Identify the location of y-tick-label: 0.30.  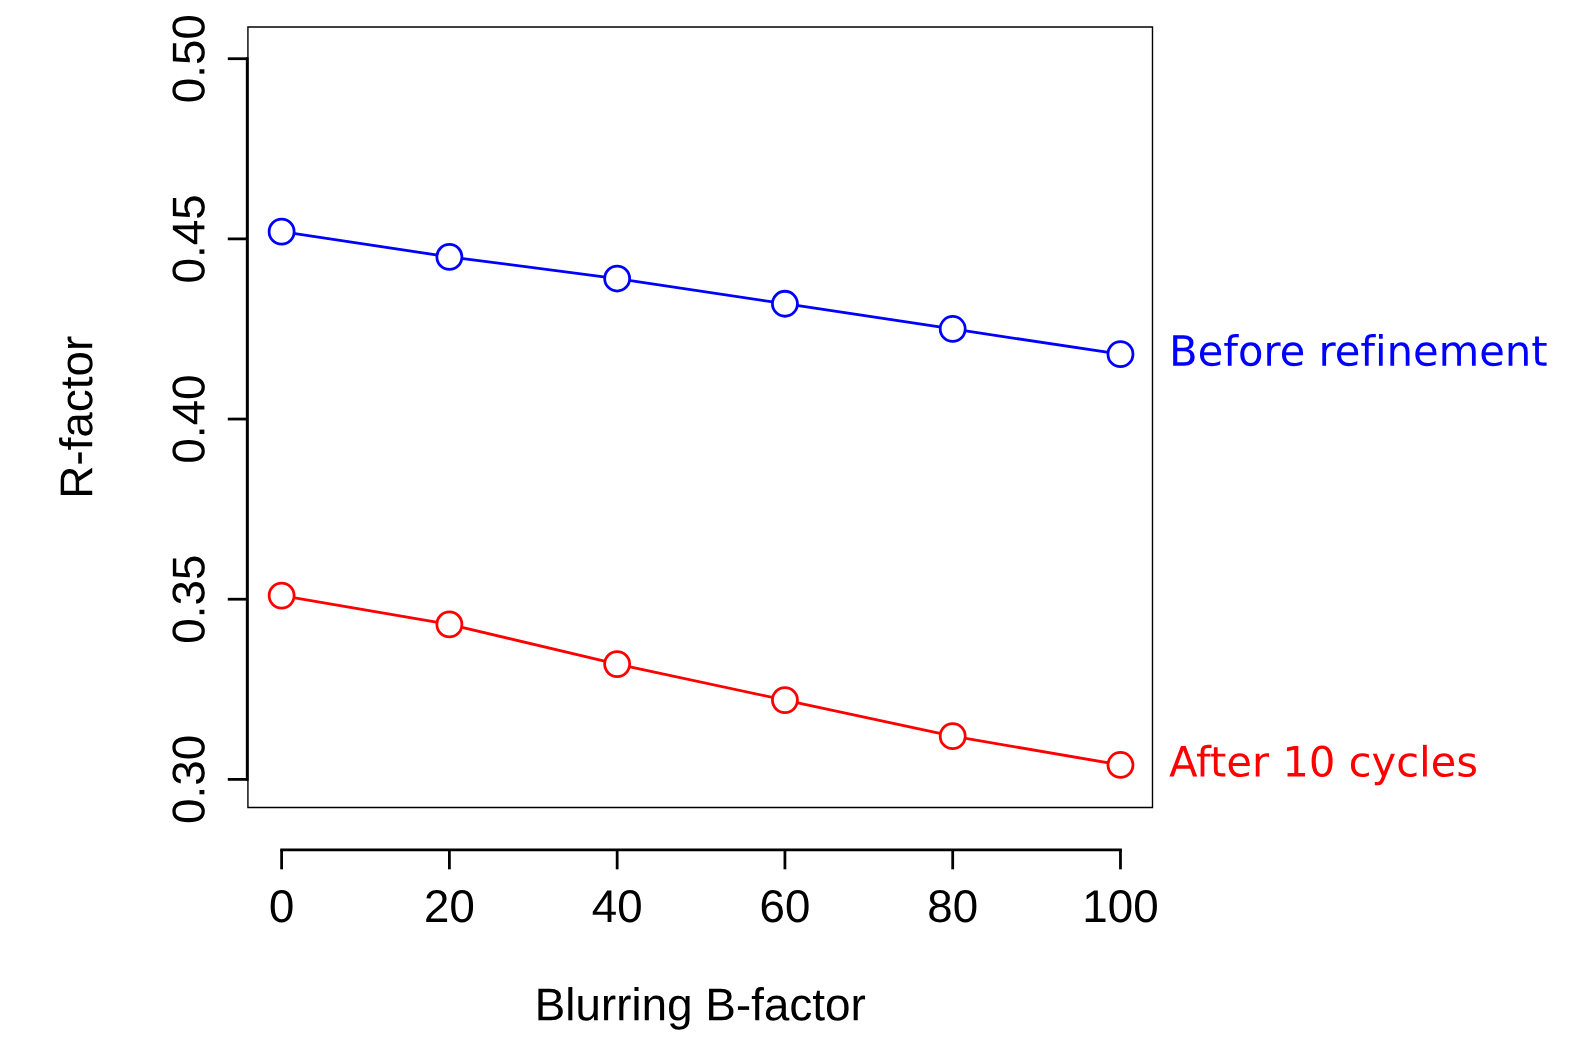
(188, 779).